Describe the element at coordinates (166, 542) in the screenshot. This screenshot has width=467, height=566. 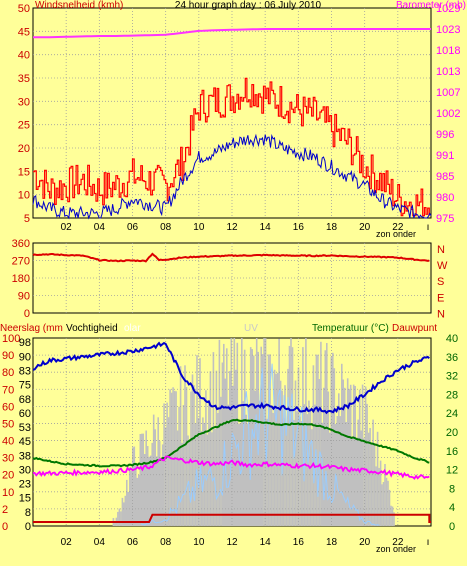
I see `x-tick-label: 08` at that location.